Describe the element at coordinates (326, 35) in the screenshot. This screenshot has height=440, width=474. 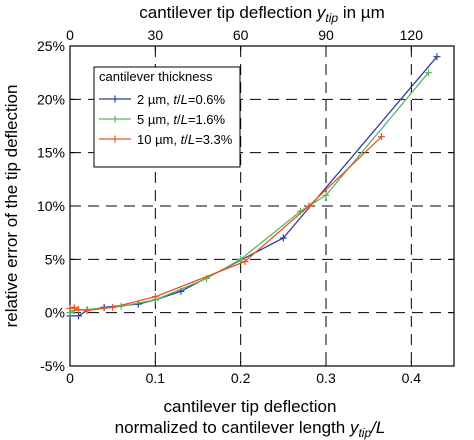
I see `x2-tick-label: 90` at that location.